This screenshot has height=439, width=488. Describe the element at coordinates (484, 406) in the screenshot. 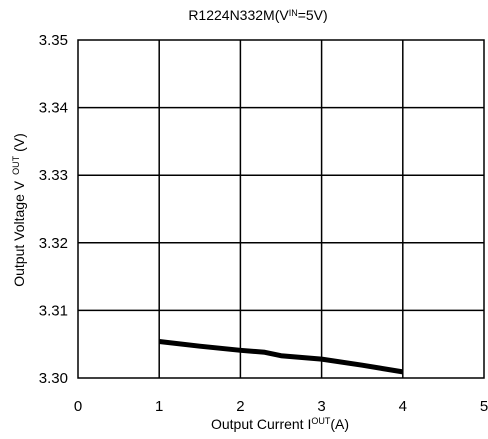

I see `x-tick-label: 5` at that location.